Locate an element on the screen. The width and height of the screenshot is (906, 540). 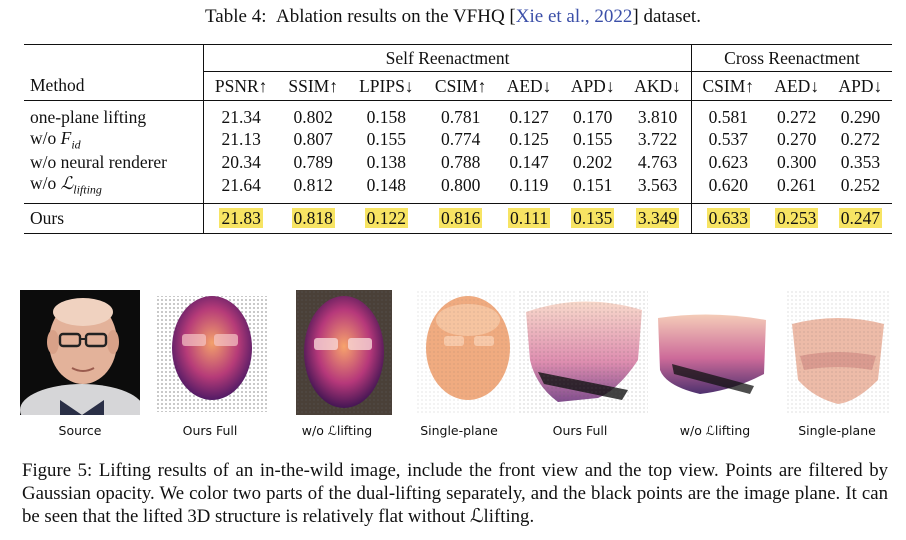
highlighted-cell: 0.253 is located at coordinates (797, 218).